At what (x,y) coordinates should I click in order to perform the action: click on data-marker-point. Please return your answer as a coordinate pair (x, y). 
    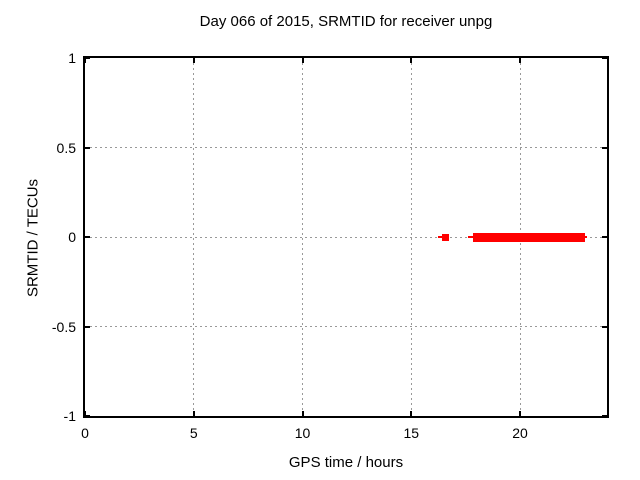
    Looking at the image, I should click on (445, 237).